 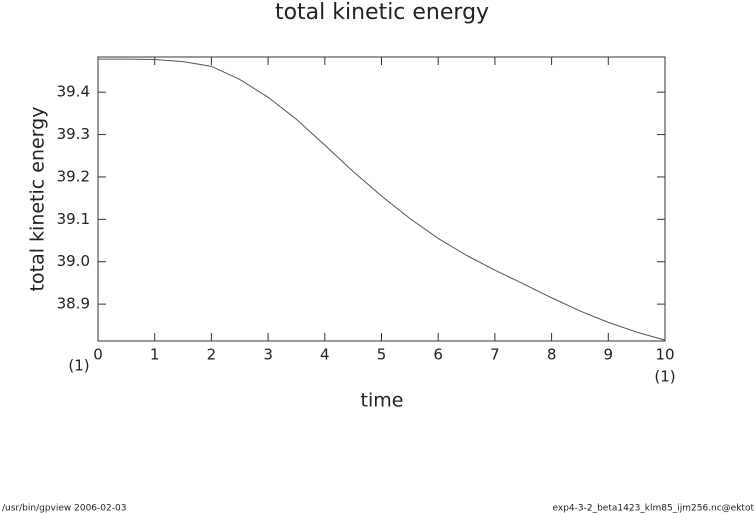 I want to click on x-tick-label: 2, so click(x=212, y=355).